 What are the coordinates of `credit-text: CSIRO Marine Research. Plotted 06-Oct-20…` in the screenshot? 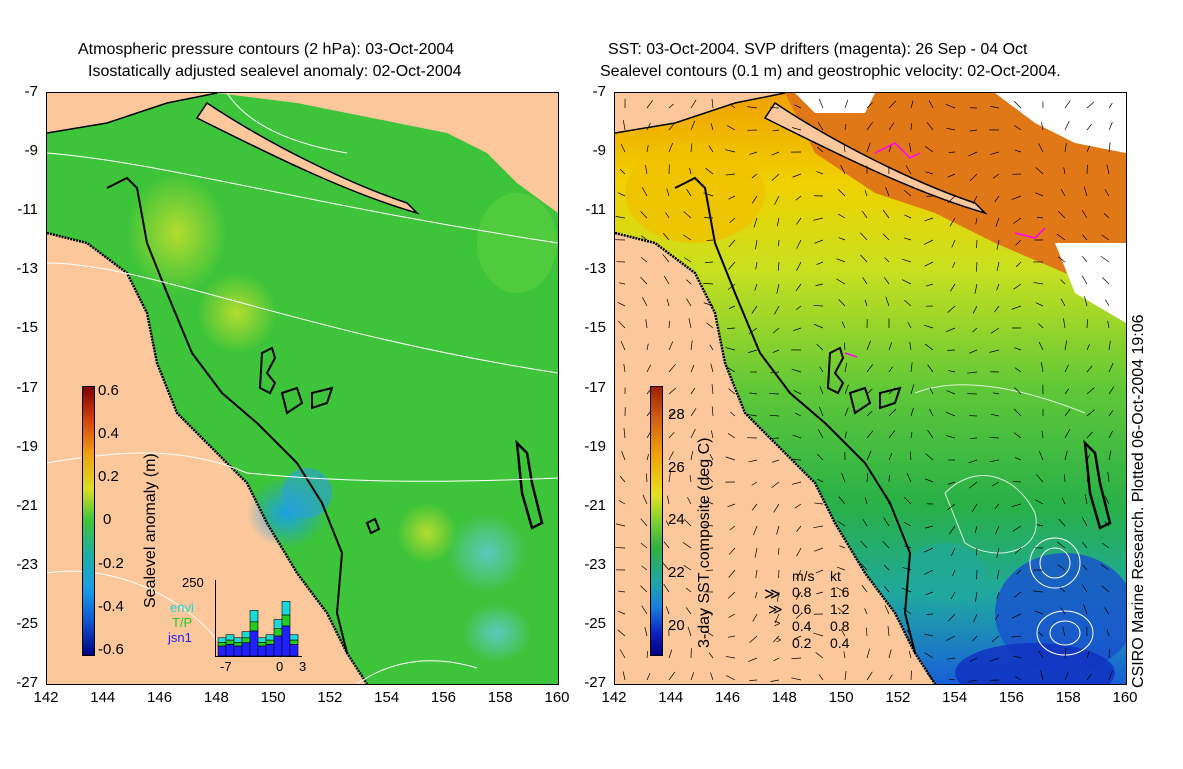 It's located at (1138, 501).